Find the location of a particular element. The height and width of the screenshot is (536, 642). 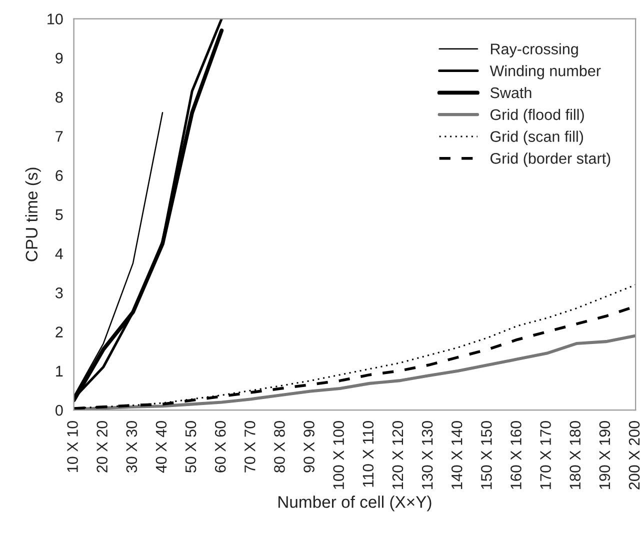

y-tick-label: 2 is located at coordinates (59, 332).